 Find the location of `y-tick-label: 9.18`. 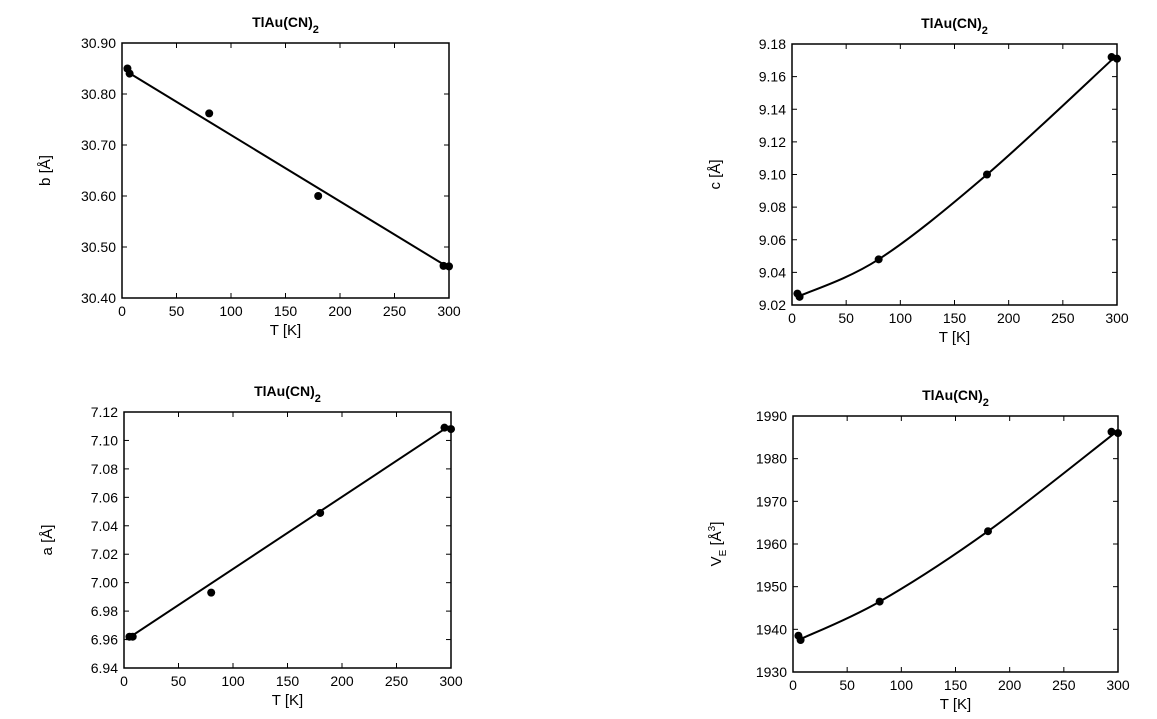

y-tick-label: 9.18 is located at coordinates (772, 44).